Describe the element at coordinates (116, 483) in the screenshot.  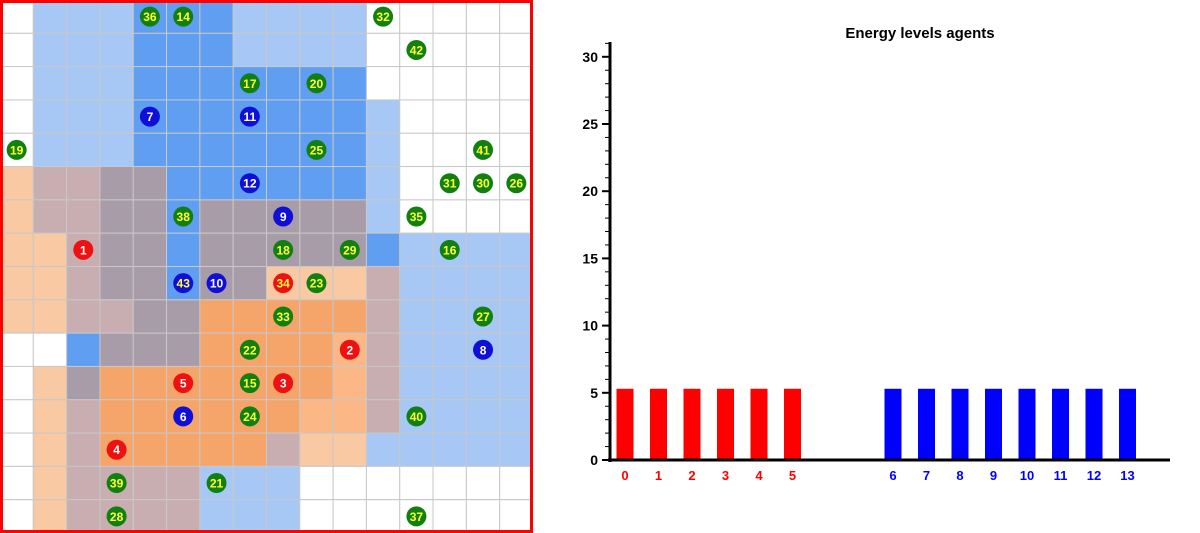
I see `agent-39: 39` at that location.